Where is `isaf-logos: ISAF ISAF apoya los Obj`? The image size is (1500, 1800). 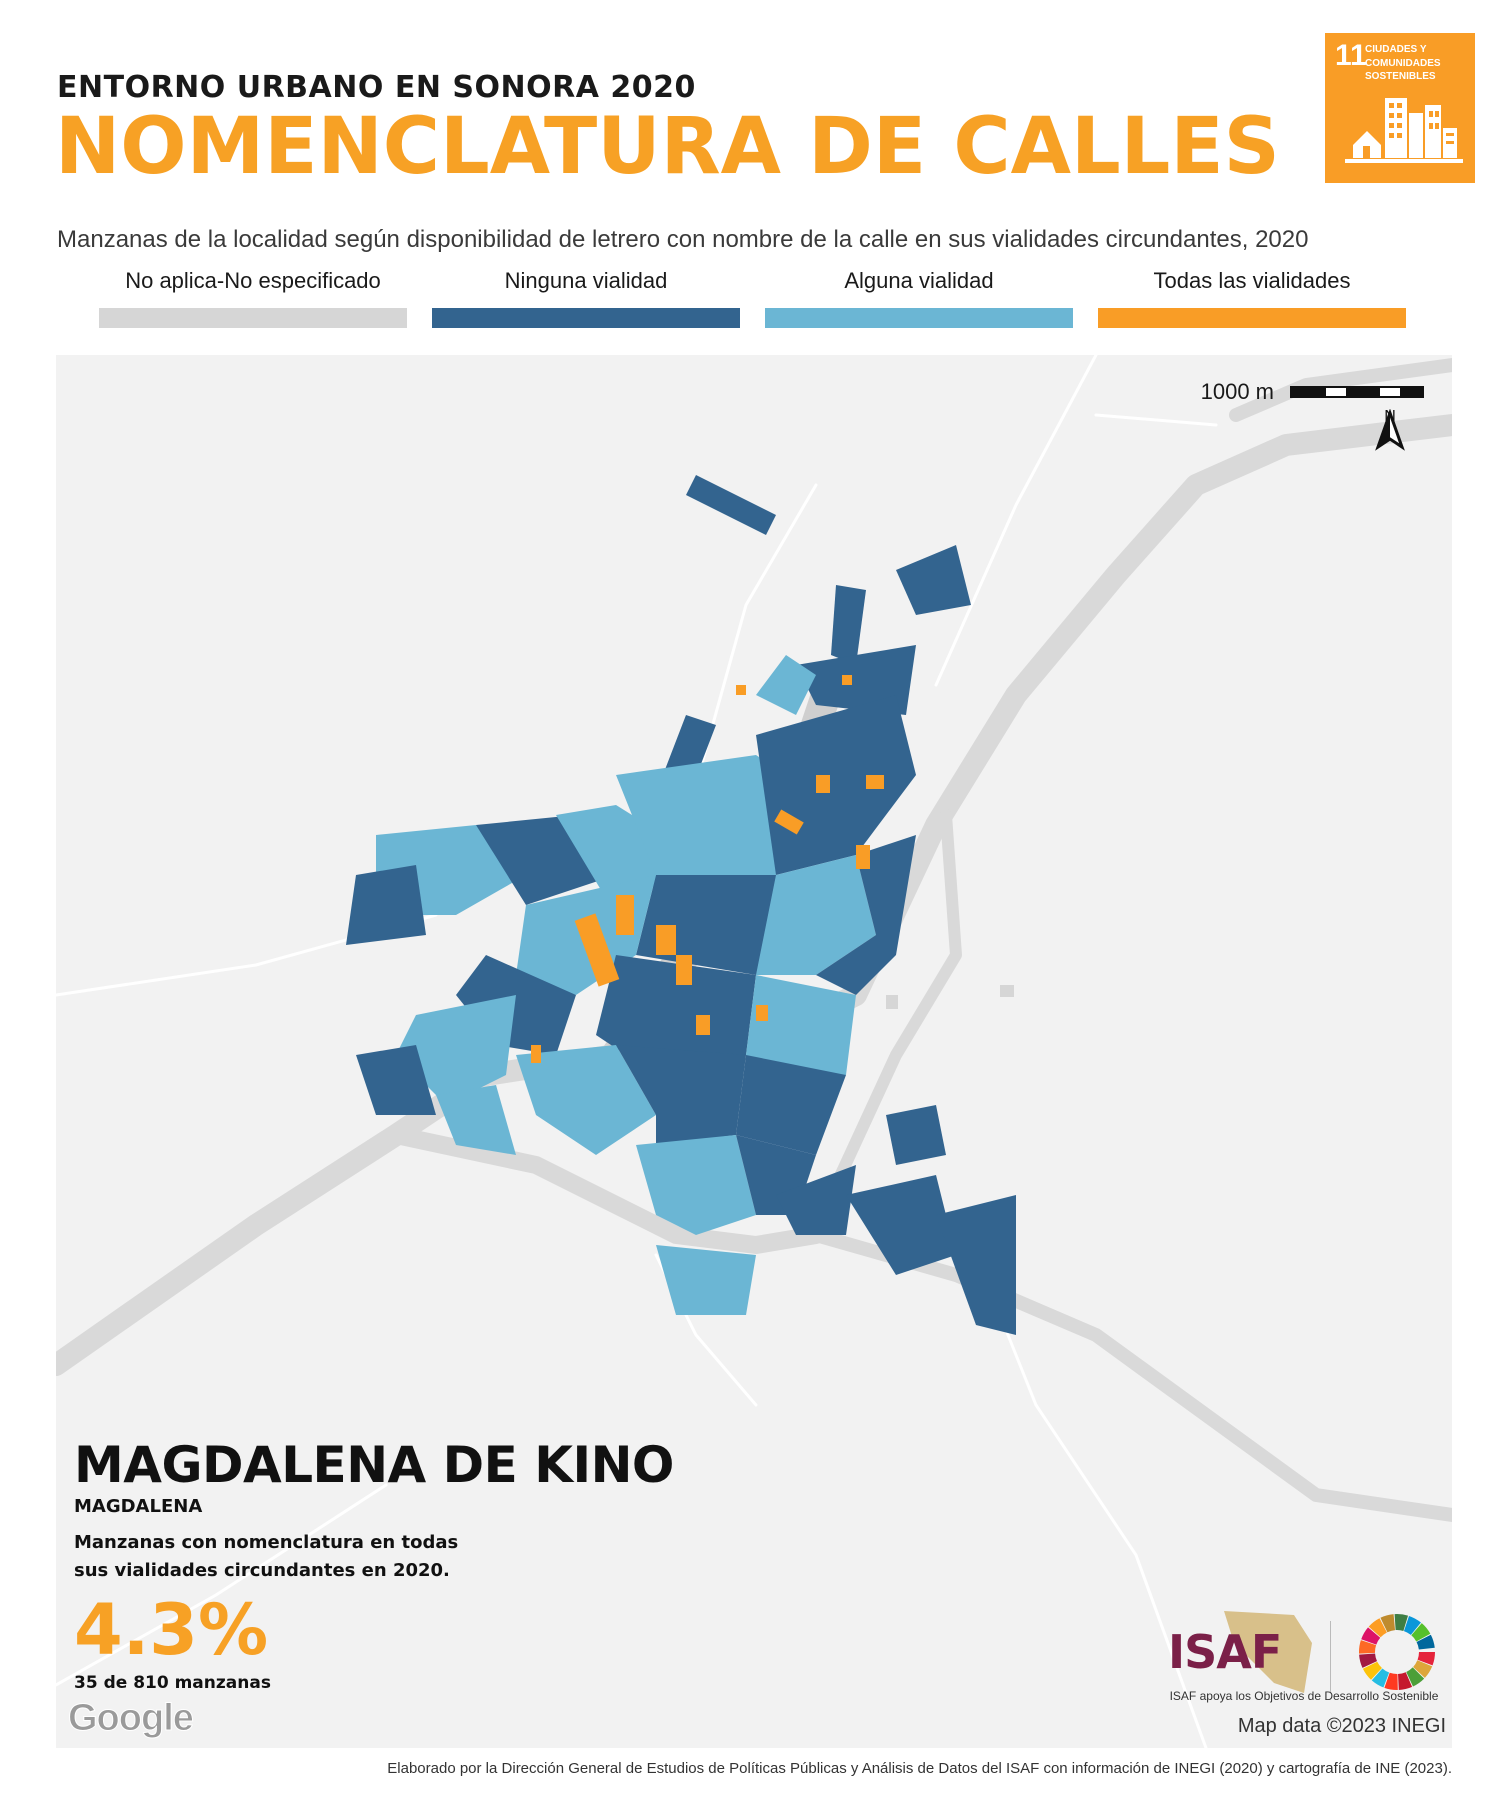
isaf-logos: ISAF ISAF apoya los Obj is located at coordinates (1303, 1645).